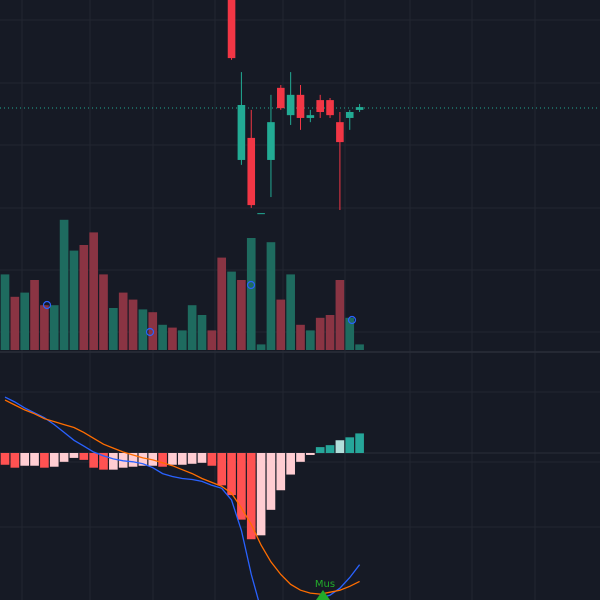 The height and width of the screenshot is (600, 600). I want to click on markers, so click(199, 308).